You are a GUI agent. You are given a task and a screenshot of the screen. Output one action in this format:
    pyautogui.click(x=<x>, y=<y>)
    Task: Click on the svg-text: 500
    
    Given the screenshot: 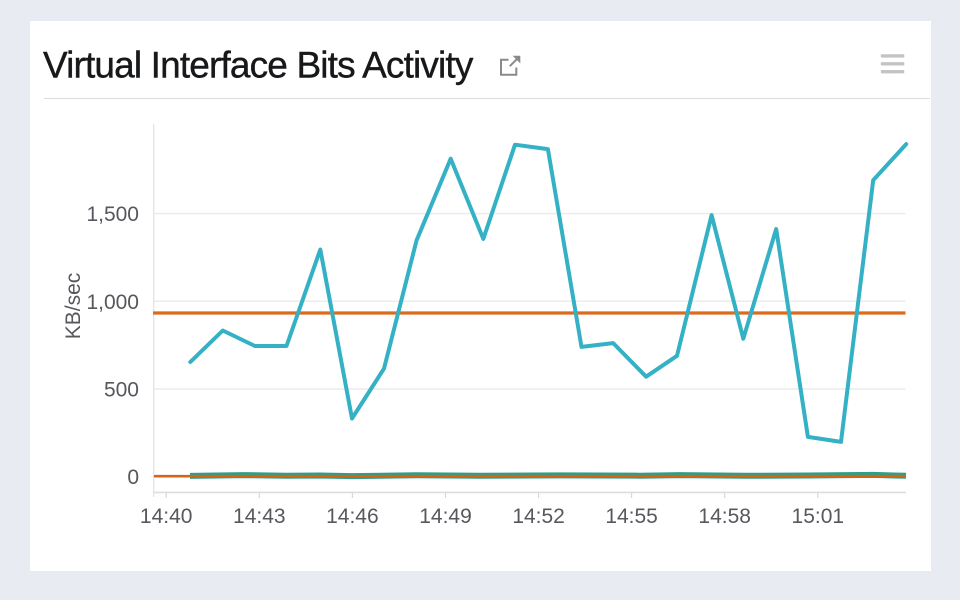 What is the action you would take?
    pyautogui.click(x=121, y=390)
    